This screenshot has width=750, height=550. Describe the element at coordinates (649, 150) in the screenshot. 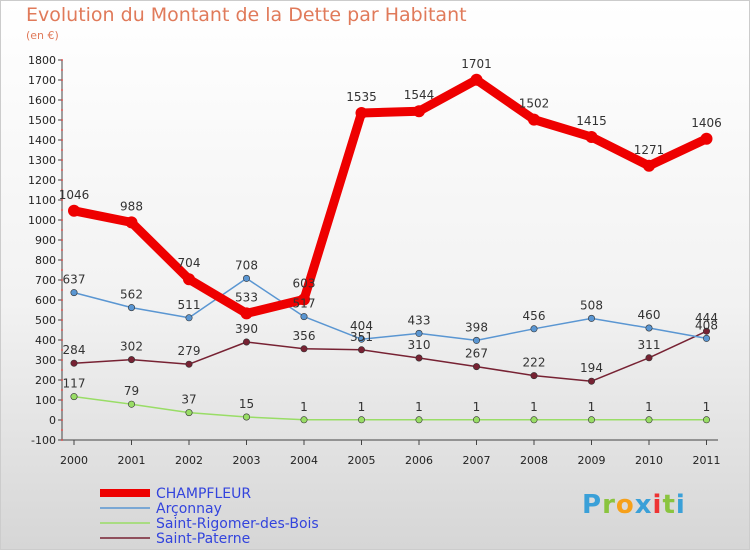

I see `data-label: 1271` at that location.